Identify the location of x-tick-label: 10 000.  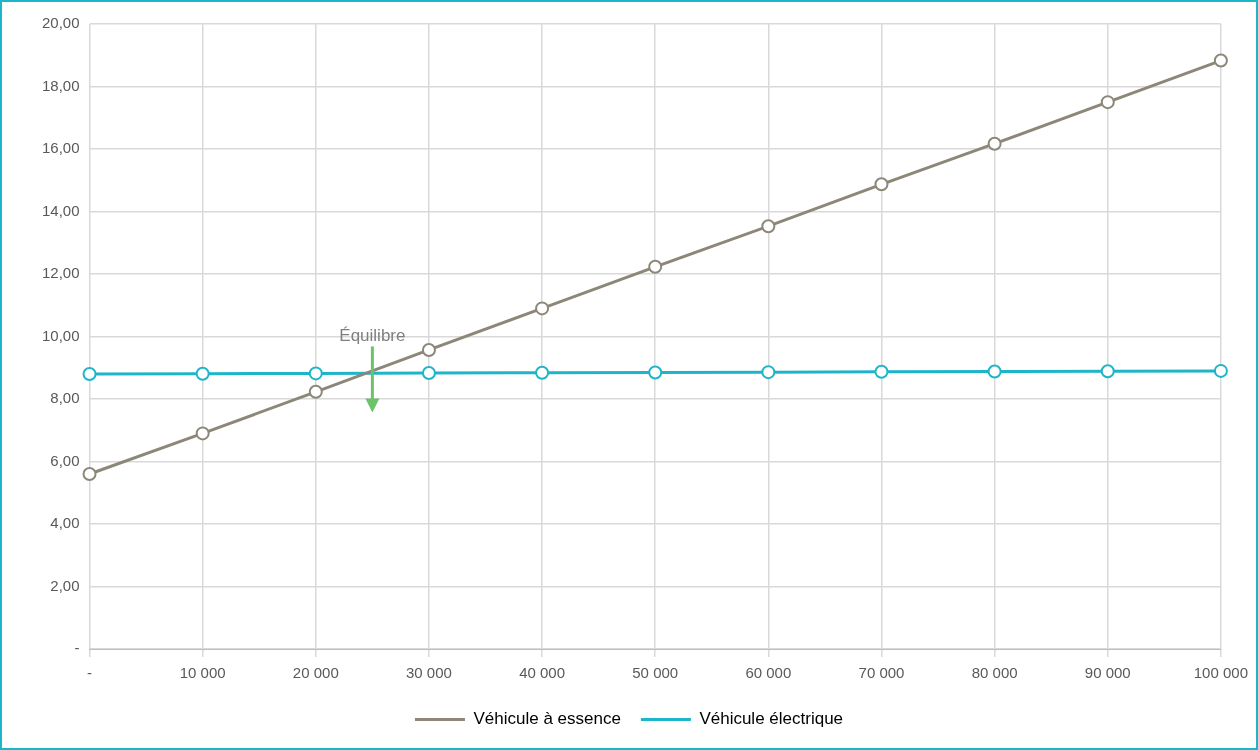
(202, 673).